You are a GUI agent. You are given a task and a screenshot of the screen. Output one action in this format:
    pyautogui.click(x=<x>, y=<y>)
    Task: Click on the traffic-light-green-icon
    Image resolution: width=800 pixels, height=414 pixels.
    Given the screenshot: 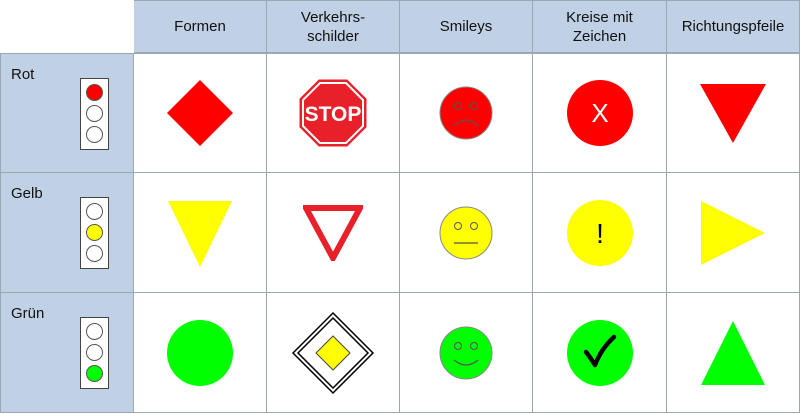 What is the action you would take?
    pyautogui.click(x=94, y=353)
    